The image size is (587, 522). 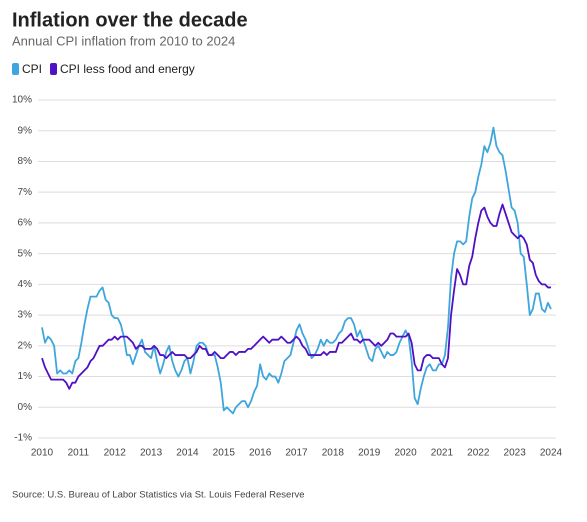 What do you see at coordinates (296, 453) in the screenshot?
I see `x-tick-label: 2017` at bounding box center [296, 453].